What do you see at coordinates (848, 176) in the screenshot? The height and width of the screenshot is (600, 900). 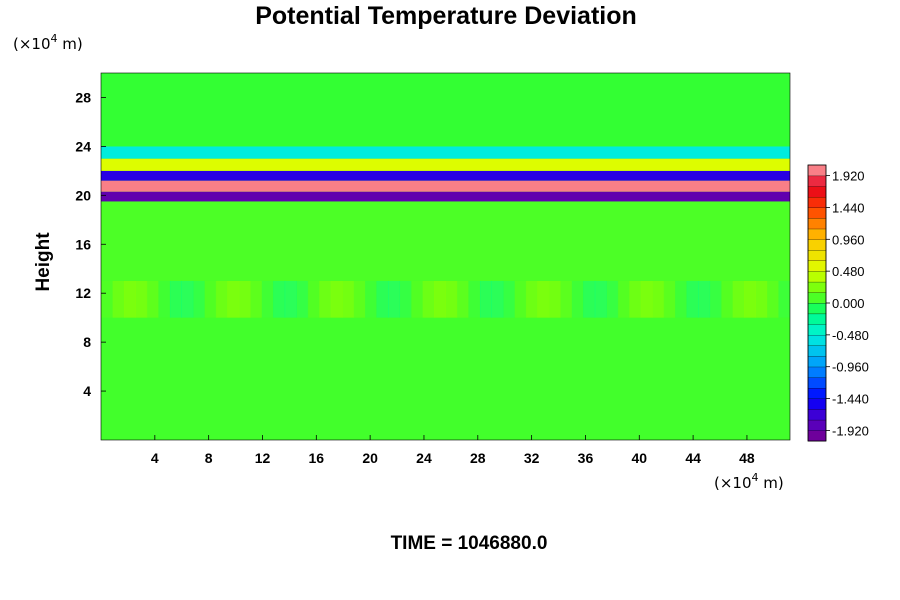 I see `colorbar-tick-label: 1.920` at bounding box center [848, 176].